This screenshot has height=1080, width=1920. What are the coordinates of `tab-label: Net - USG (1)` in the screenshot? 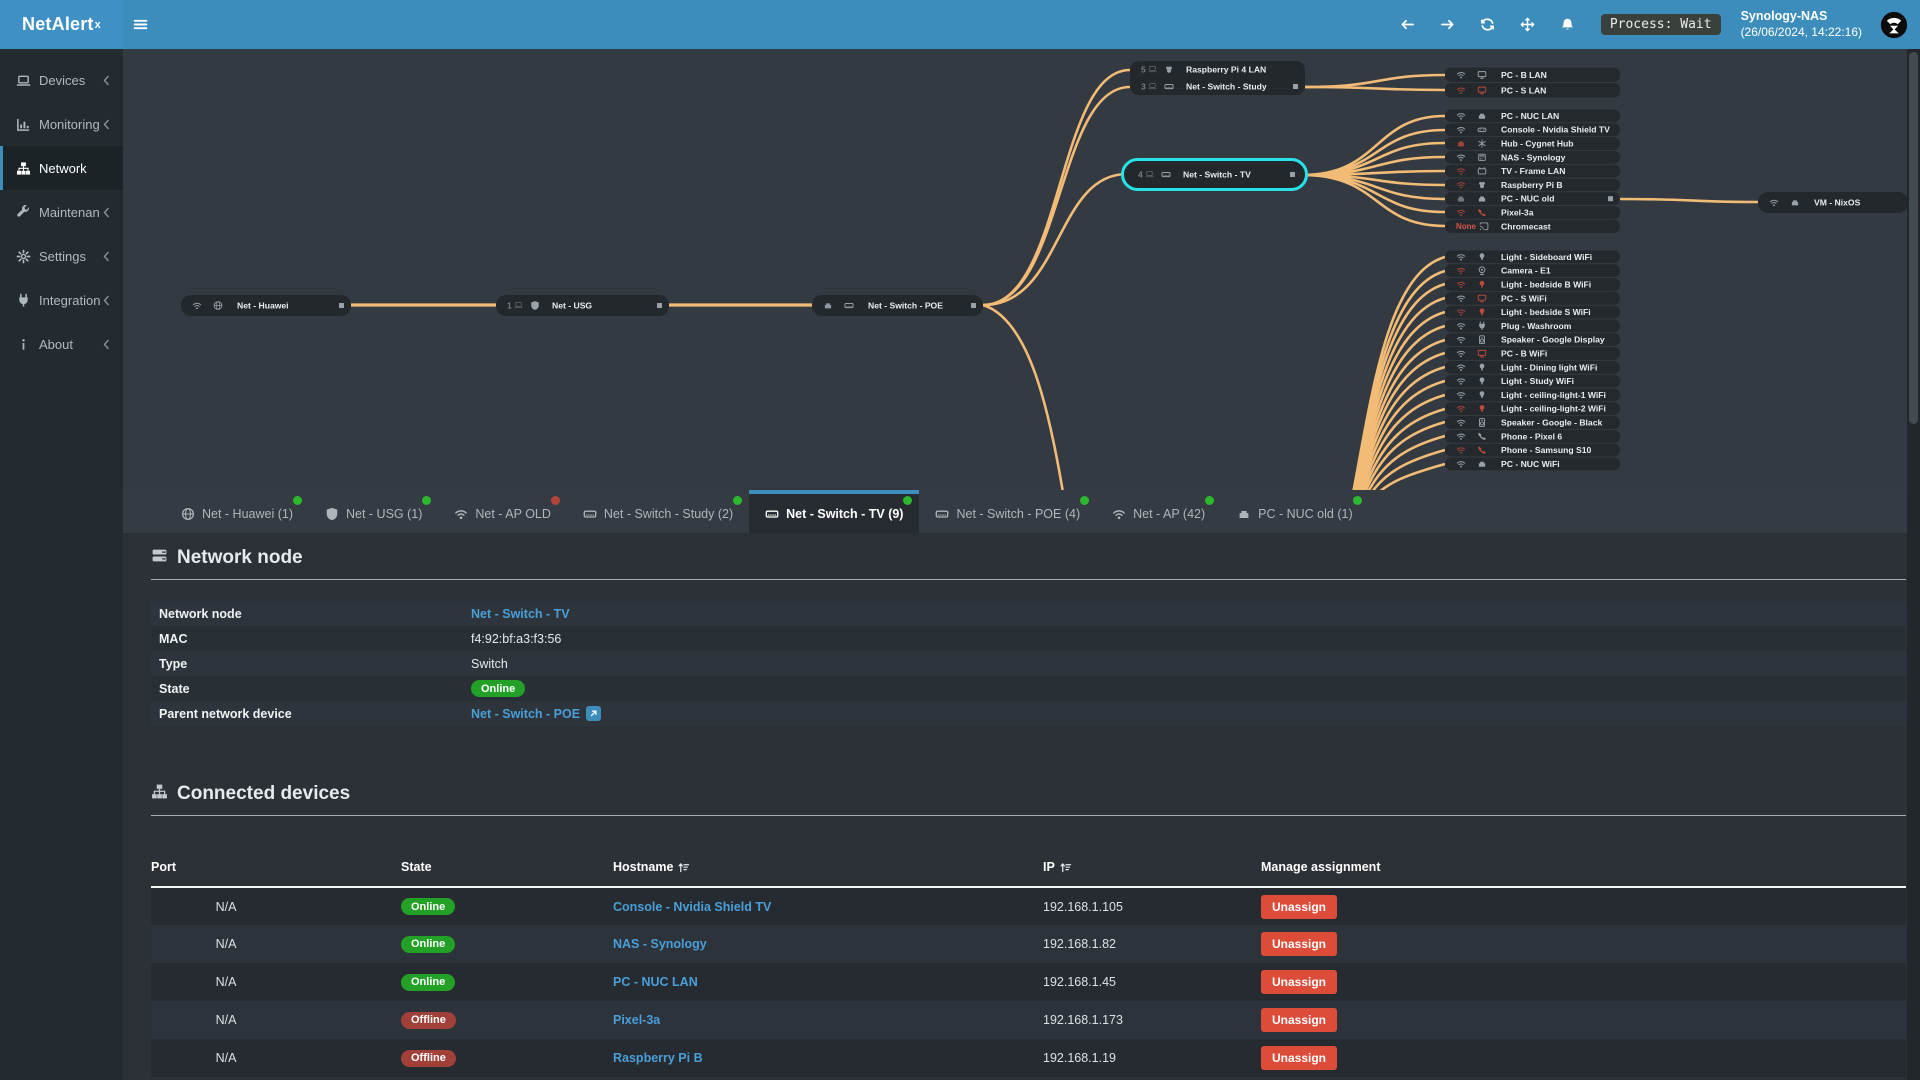 It's located at (384, 513).